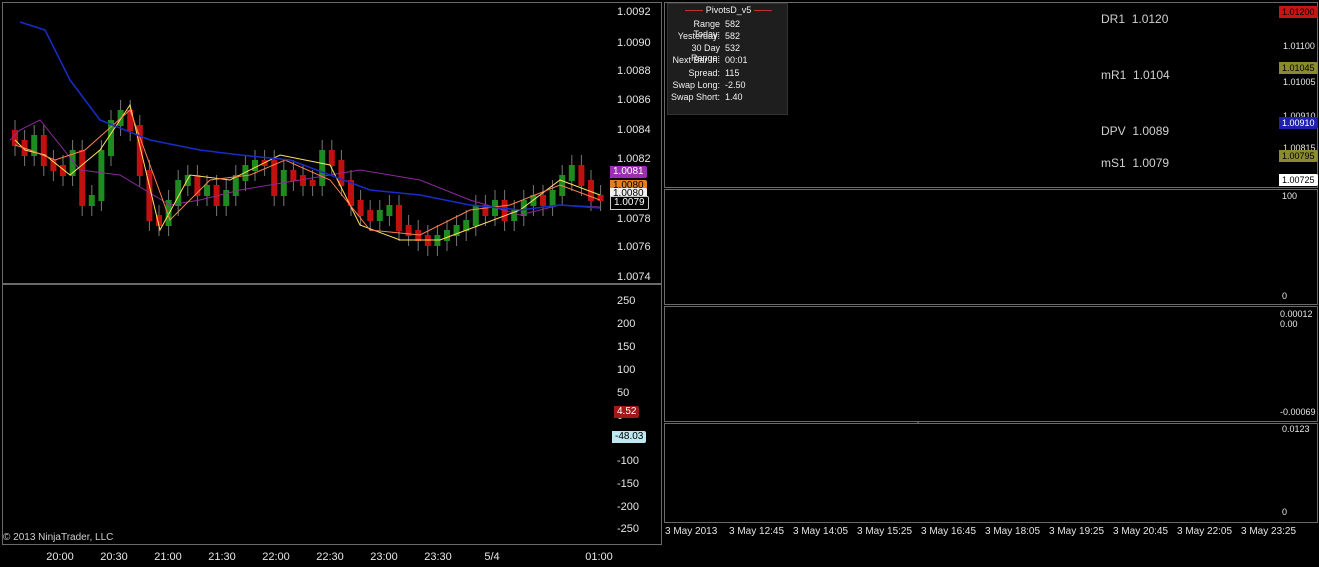 This screenshot has width=1319, height=567. I want to click on price-tick: 1.0078, so click(634, 219).